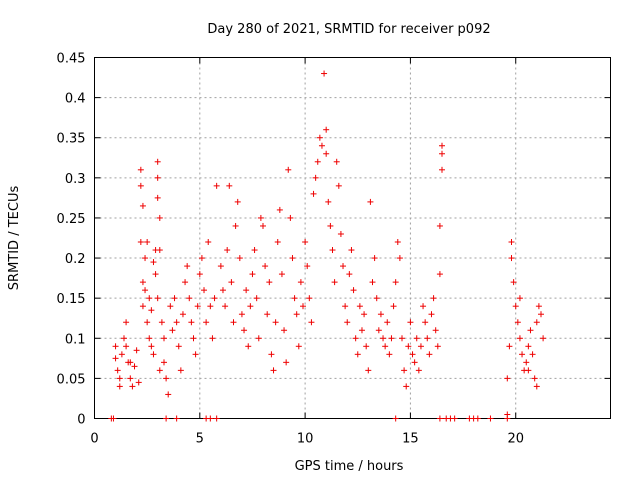 This screenshot has height=480, width=640. I want to click on x-tick-labels: 0 5 10 15 20, so click(307, 439).